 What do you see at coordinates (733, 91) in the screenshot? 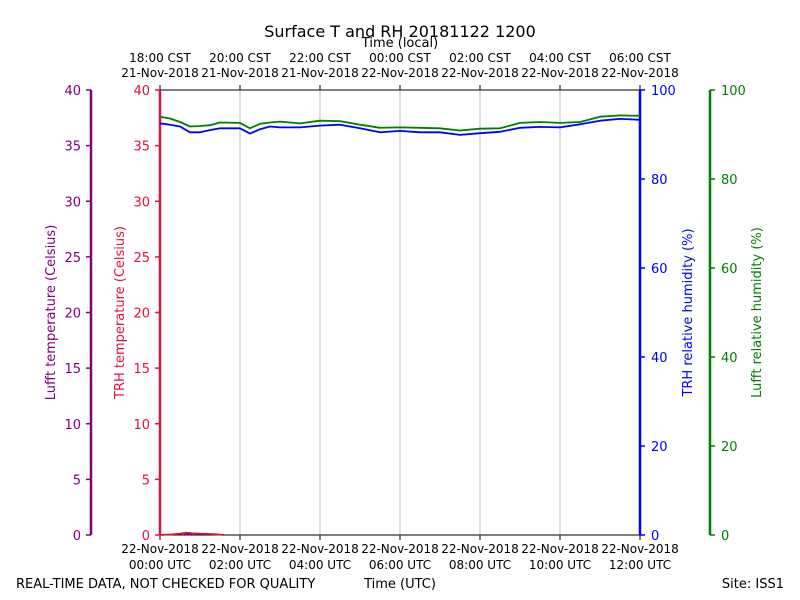
I see `lufft-rh-axis-tick-label: 100` at bounding box center [733, 91].